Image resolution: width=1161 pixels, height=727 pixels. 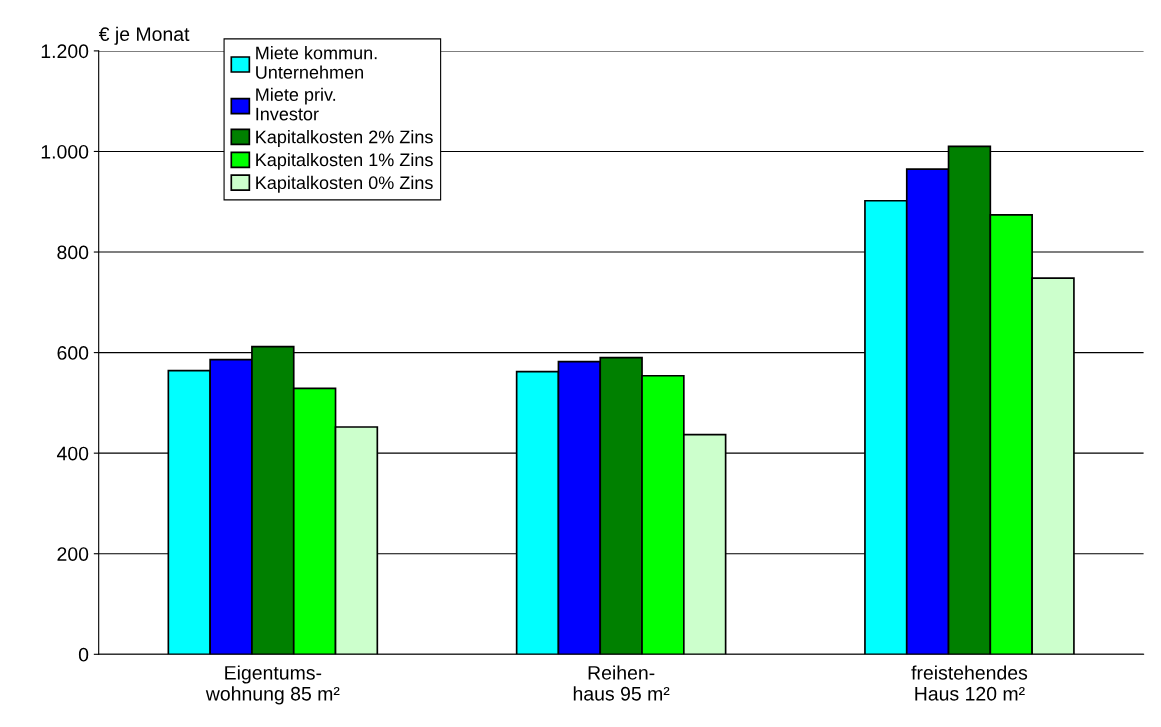 What do you see at coordinates (296, 104) in the screenshot?
I see `legend-label: Miete priv. Investor` at bounding box center [296, 104].